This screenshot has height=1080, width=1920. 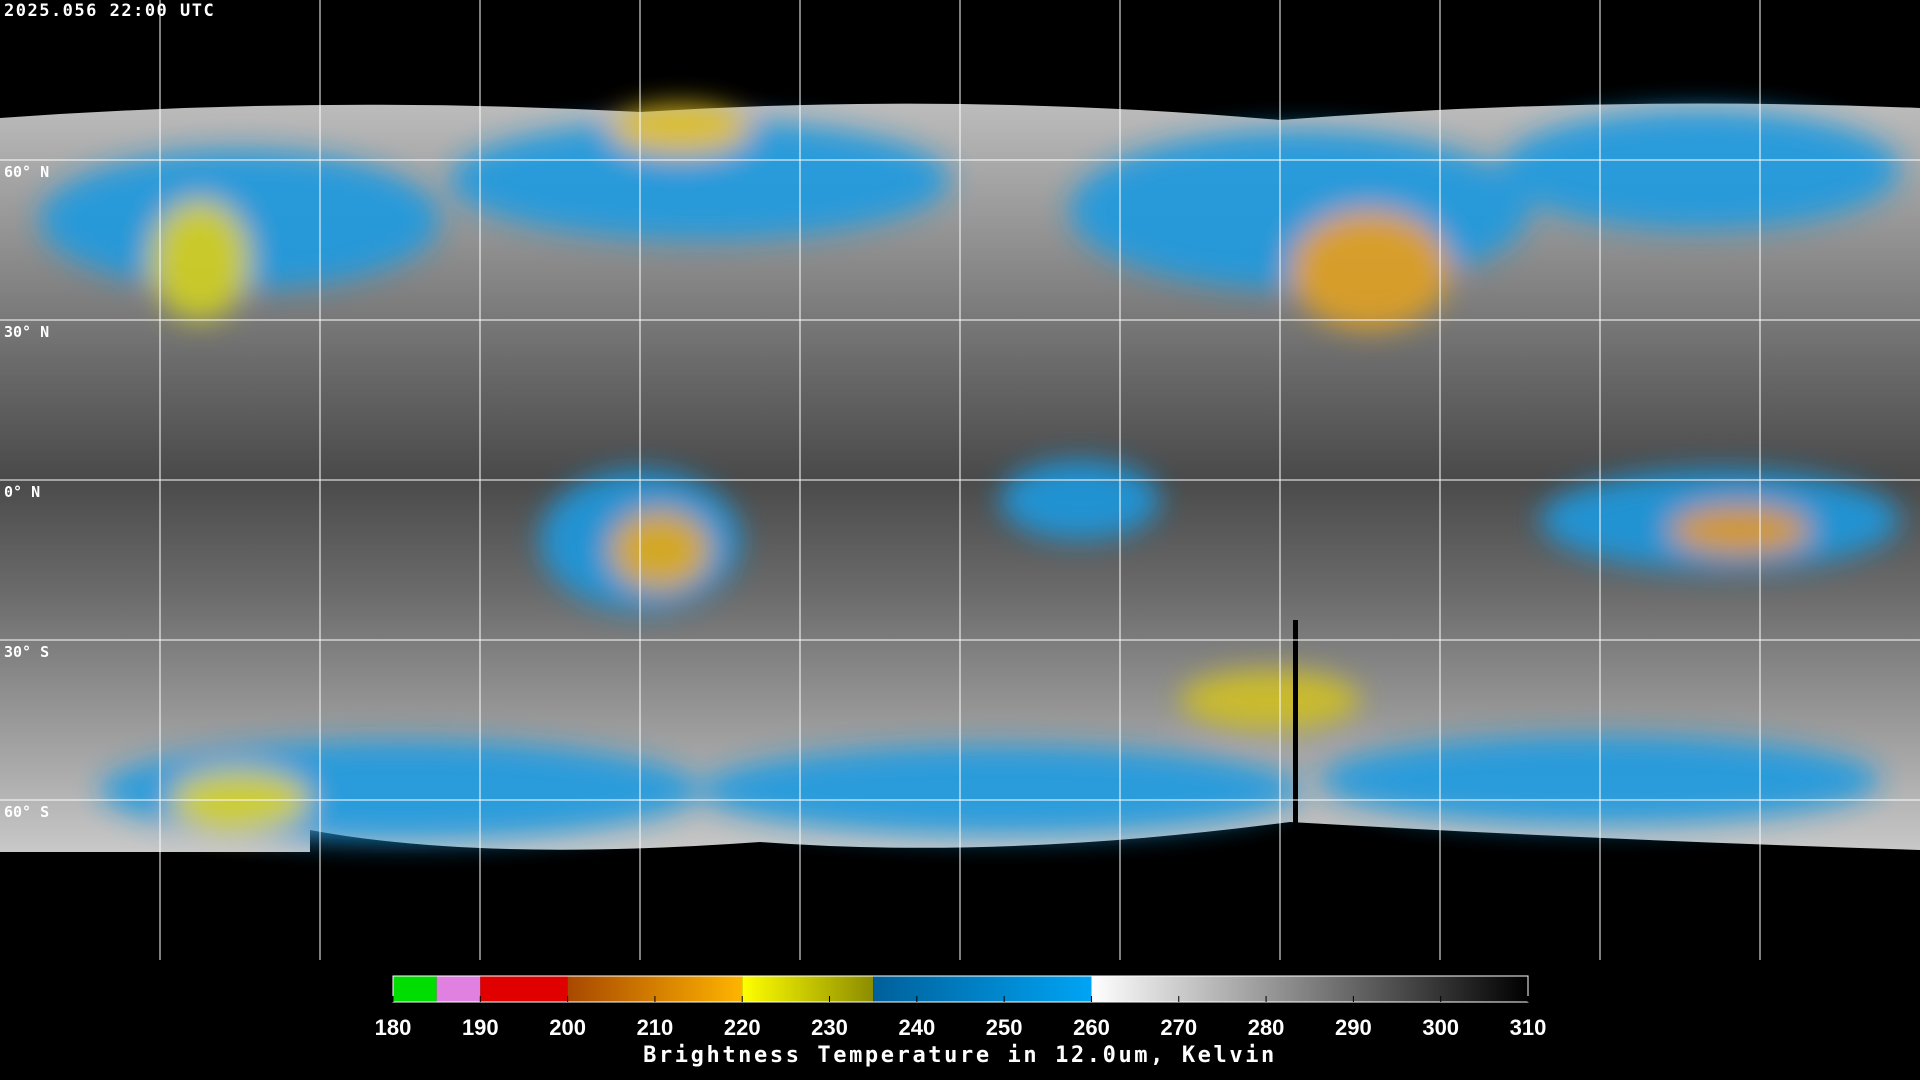 I want to click on latitude-label: 60° S, so click(x=26, y=812).